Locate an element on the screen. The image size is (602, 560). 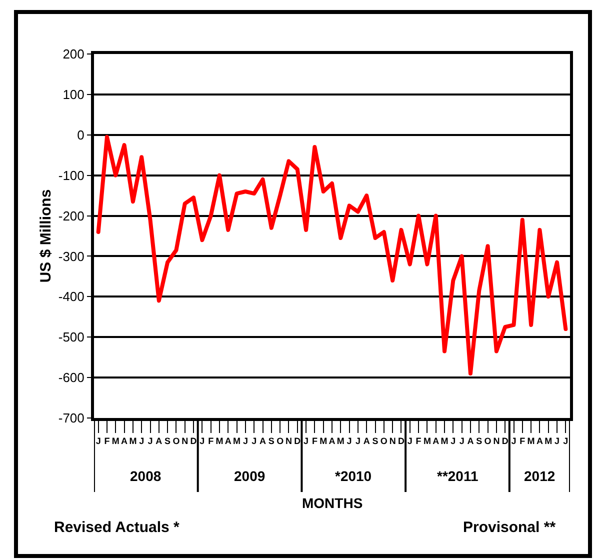
y-tick-label: -600 is located at coordinates (71, 378).